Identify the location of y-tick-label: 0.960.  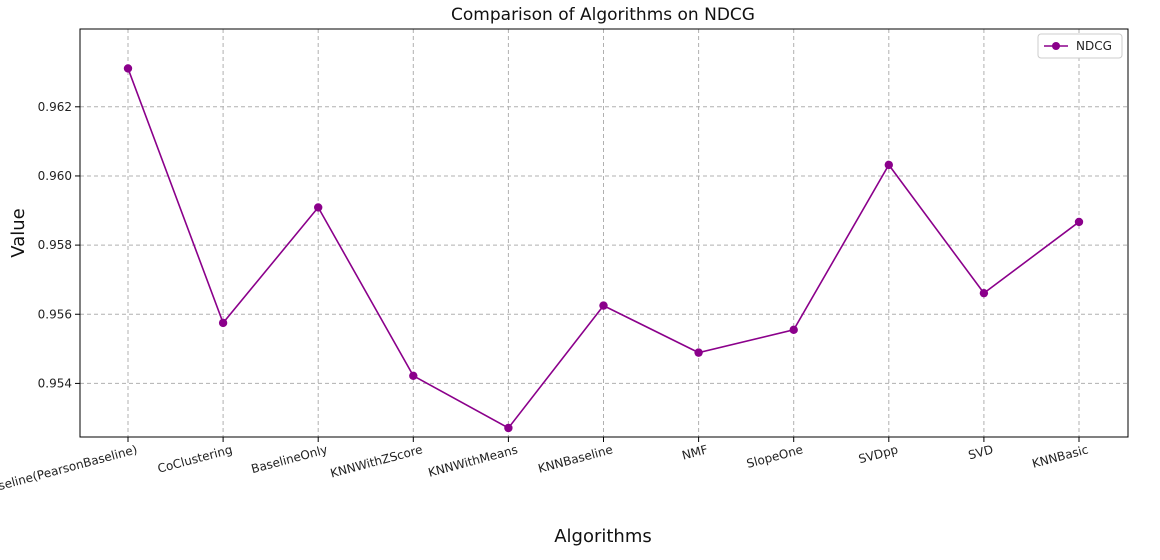
(55, 176).